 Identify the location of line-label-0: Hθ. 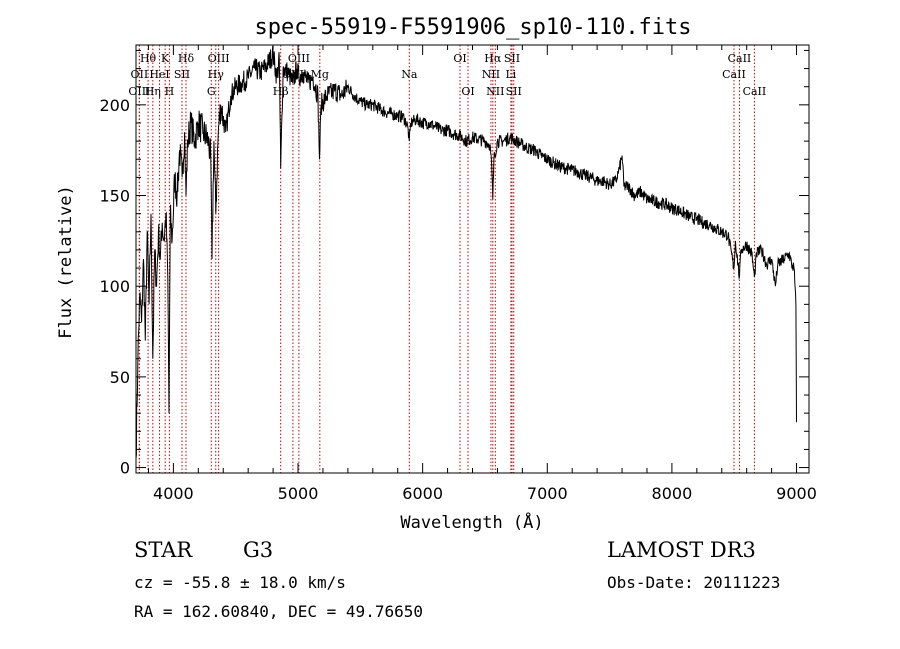
(148, 58).